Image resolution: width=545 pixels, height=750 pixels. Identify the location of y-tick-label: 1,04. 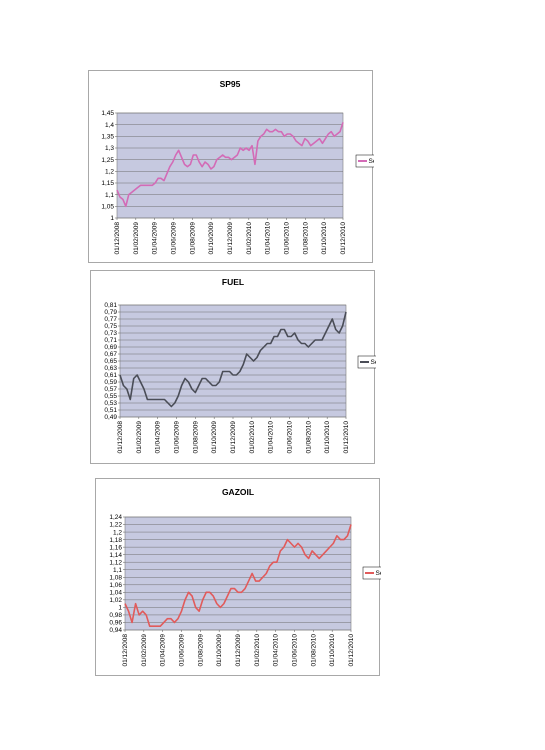
(115, 593).